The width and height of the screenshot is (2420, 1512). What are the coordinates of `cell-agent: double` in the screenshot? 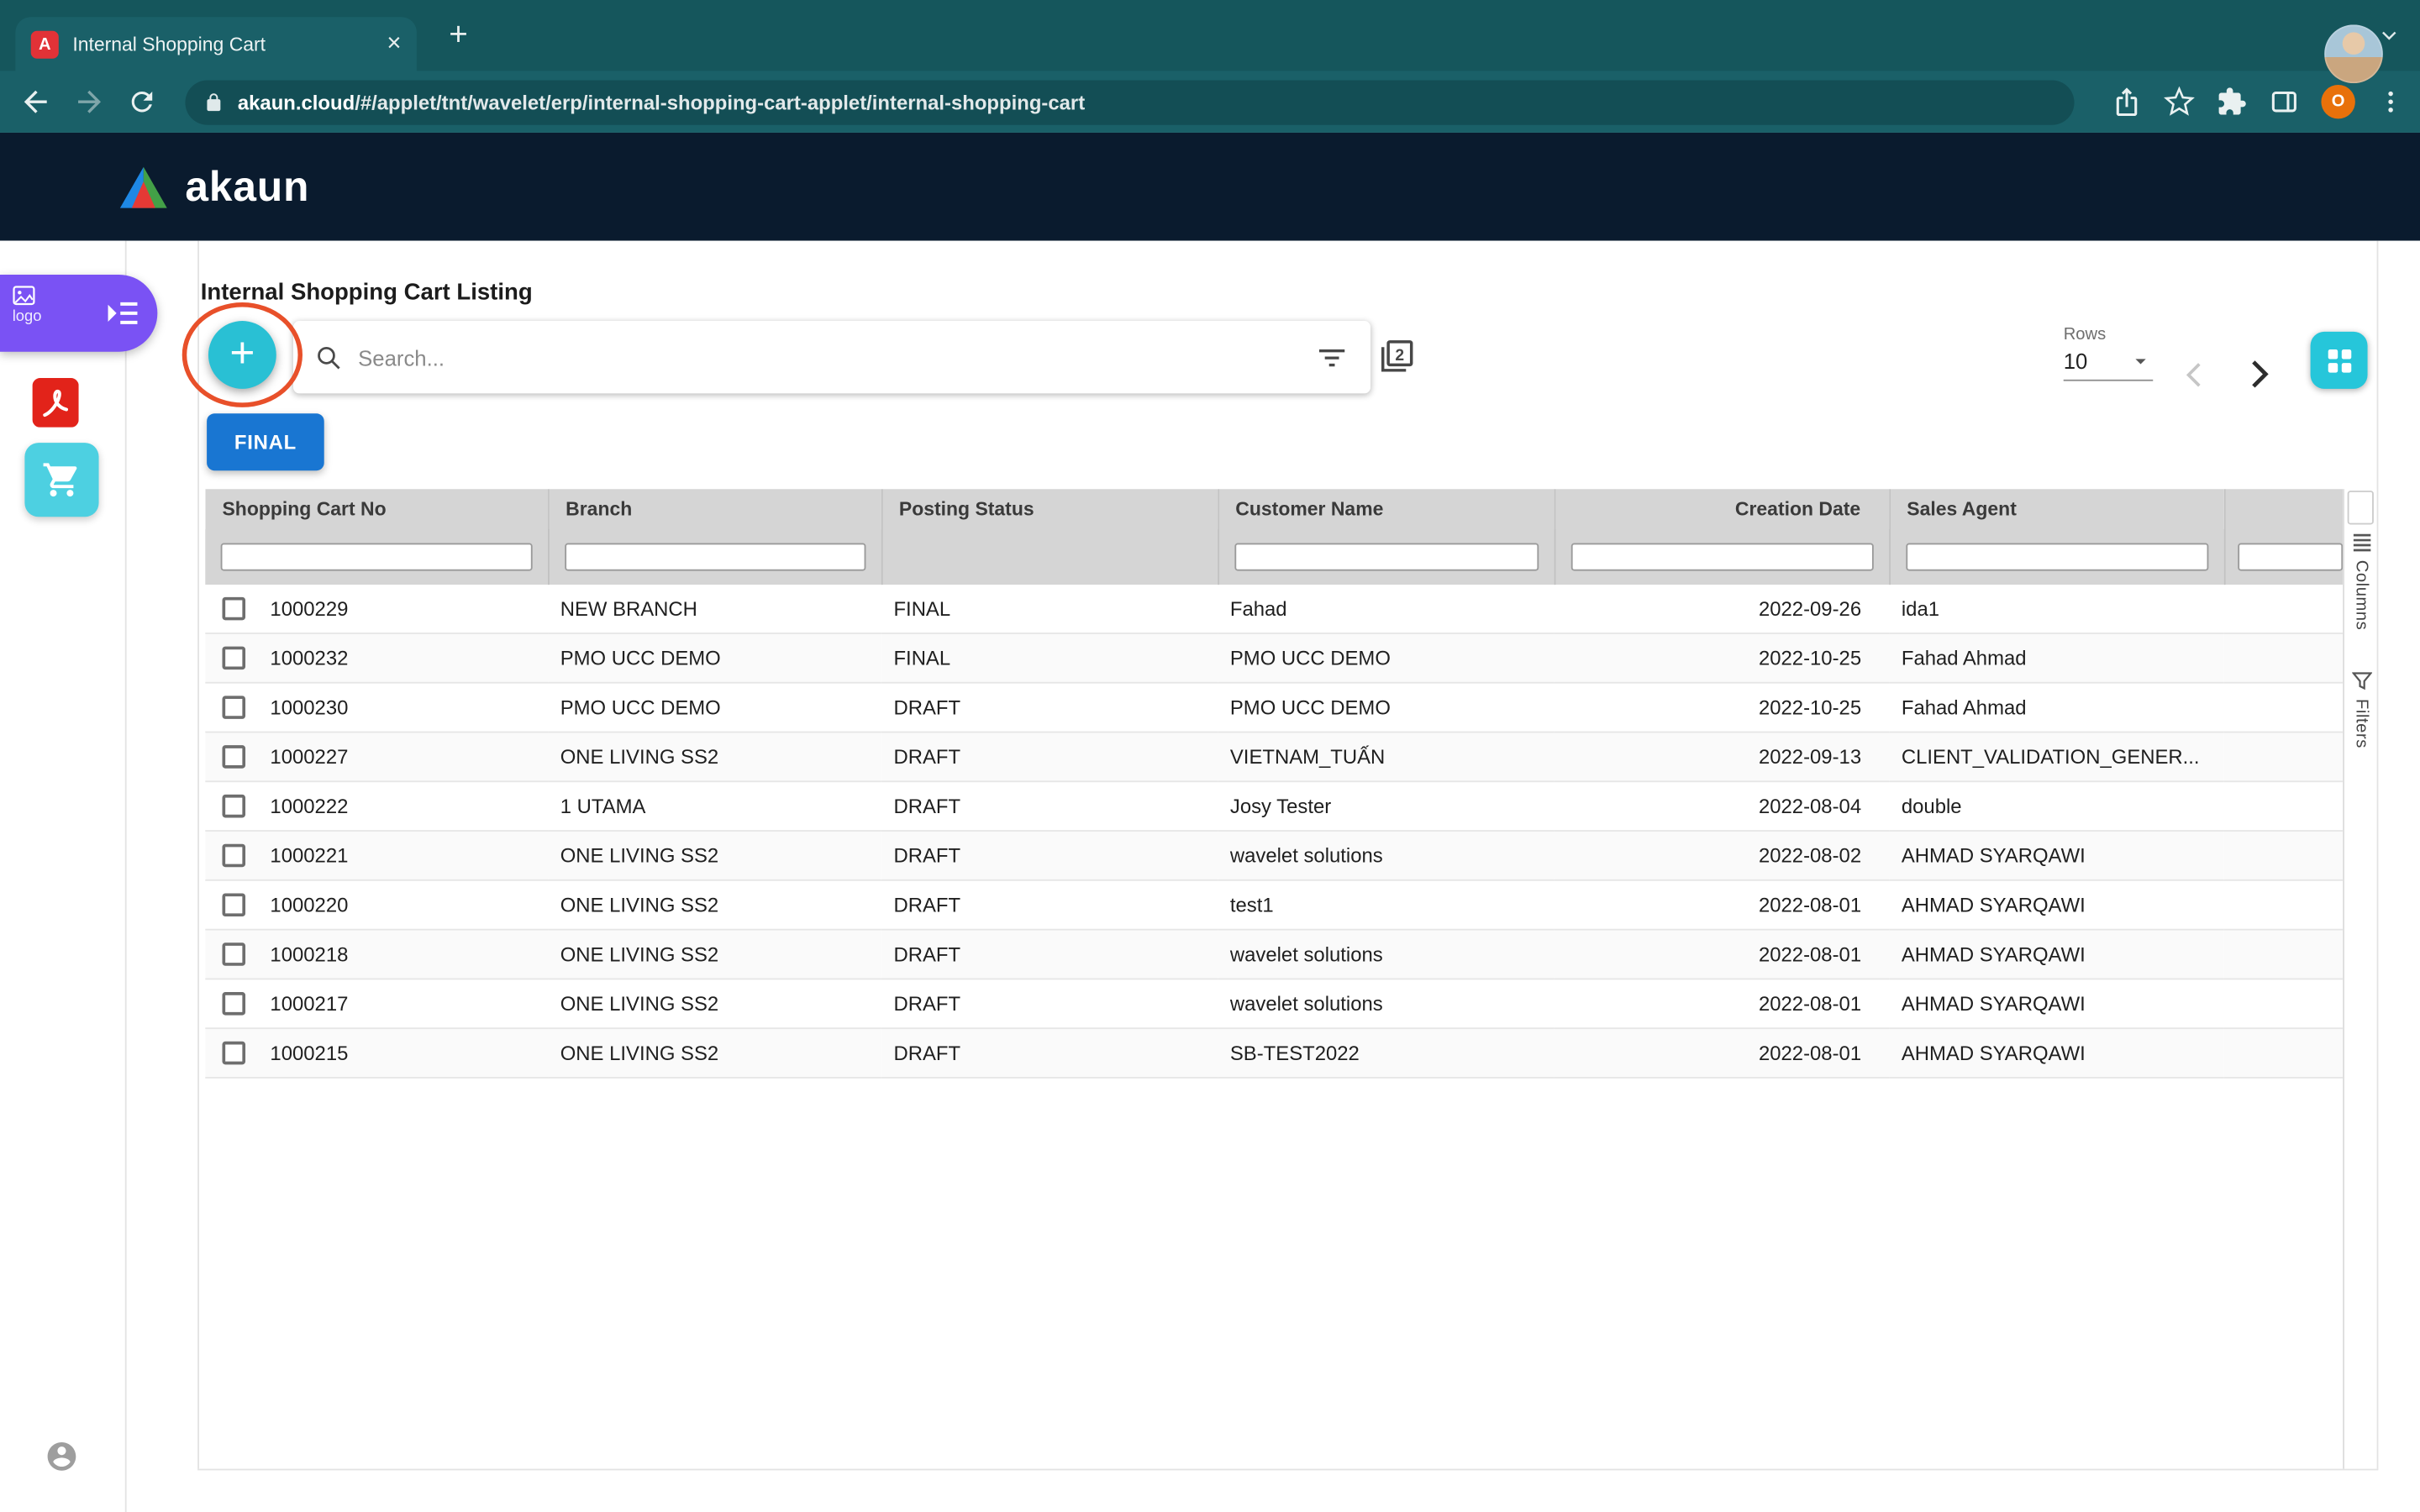 It's located at (2056, 806).